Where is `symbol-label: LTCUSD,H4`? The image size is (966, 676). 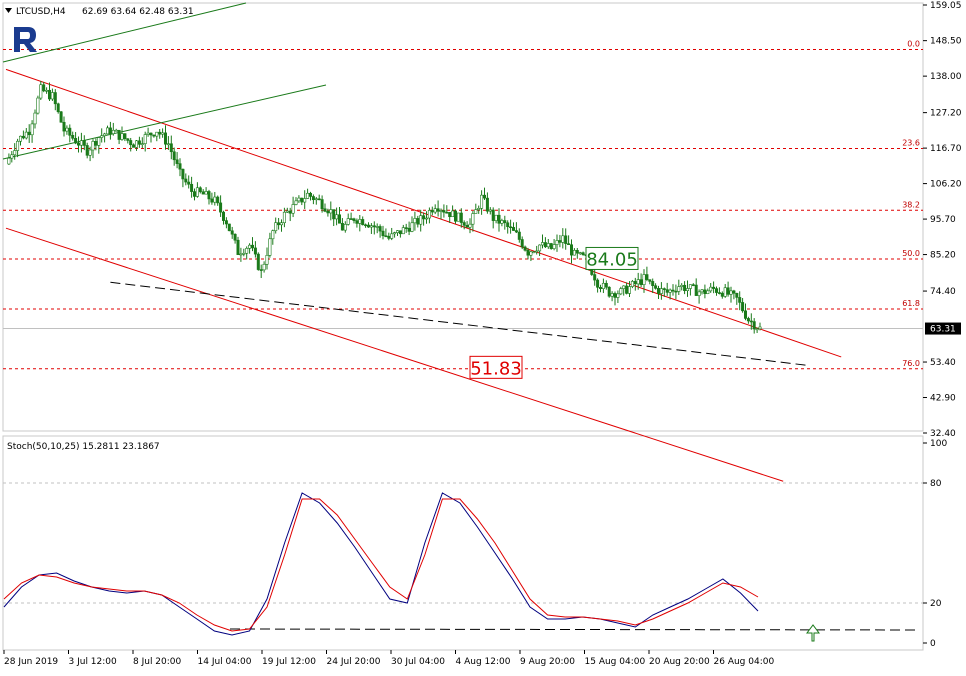
symbol-label: LTCUSD,H4 is located at coordinates (41, 12).